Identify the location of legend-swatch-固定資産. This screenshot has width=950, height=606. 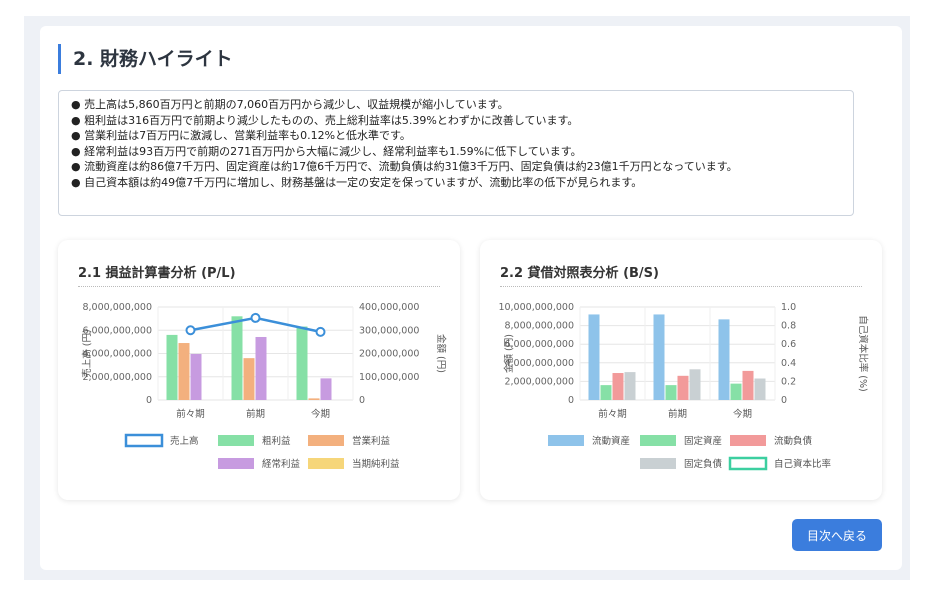
(658, 440).